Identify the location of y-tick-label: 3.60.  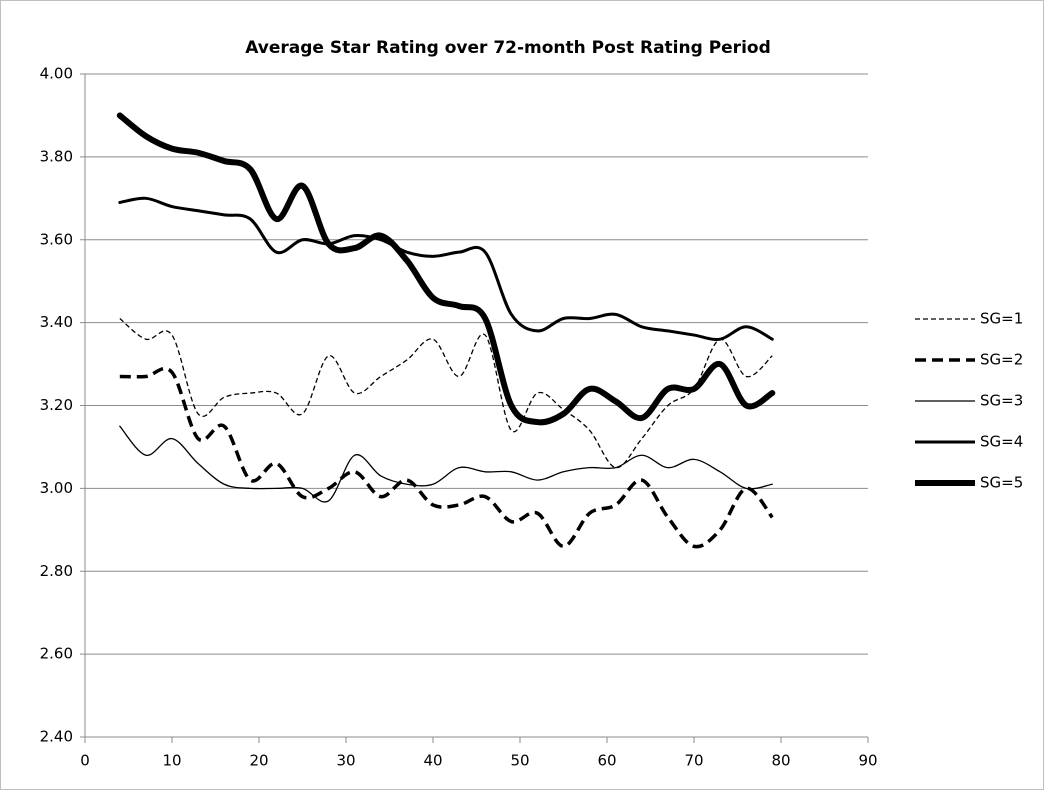
(56, 239).